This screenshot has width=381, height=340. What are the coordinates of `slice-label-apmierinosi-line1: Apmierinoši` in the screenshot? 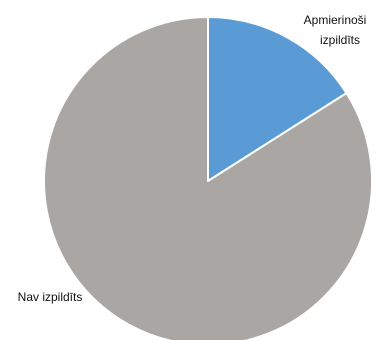 It's located at (335, 20).